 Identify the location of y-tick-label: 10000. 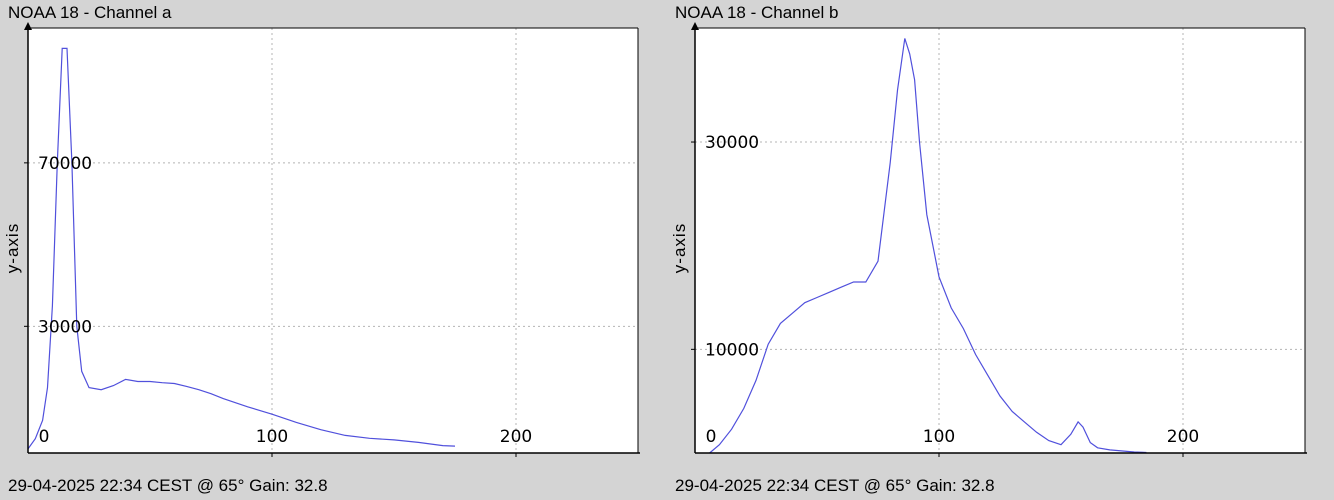
(732, 350).